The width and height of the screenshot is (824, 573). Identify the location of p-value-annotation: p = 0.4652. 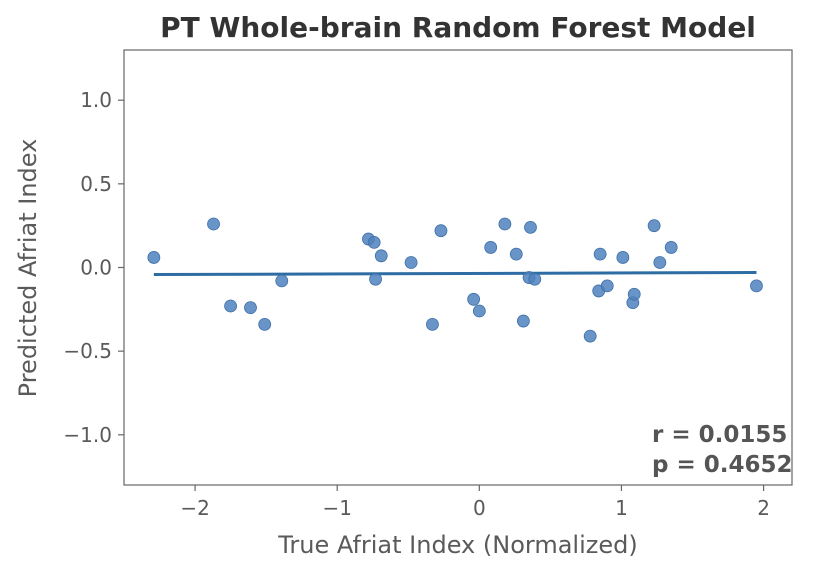
(722, 465).